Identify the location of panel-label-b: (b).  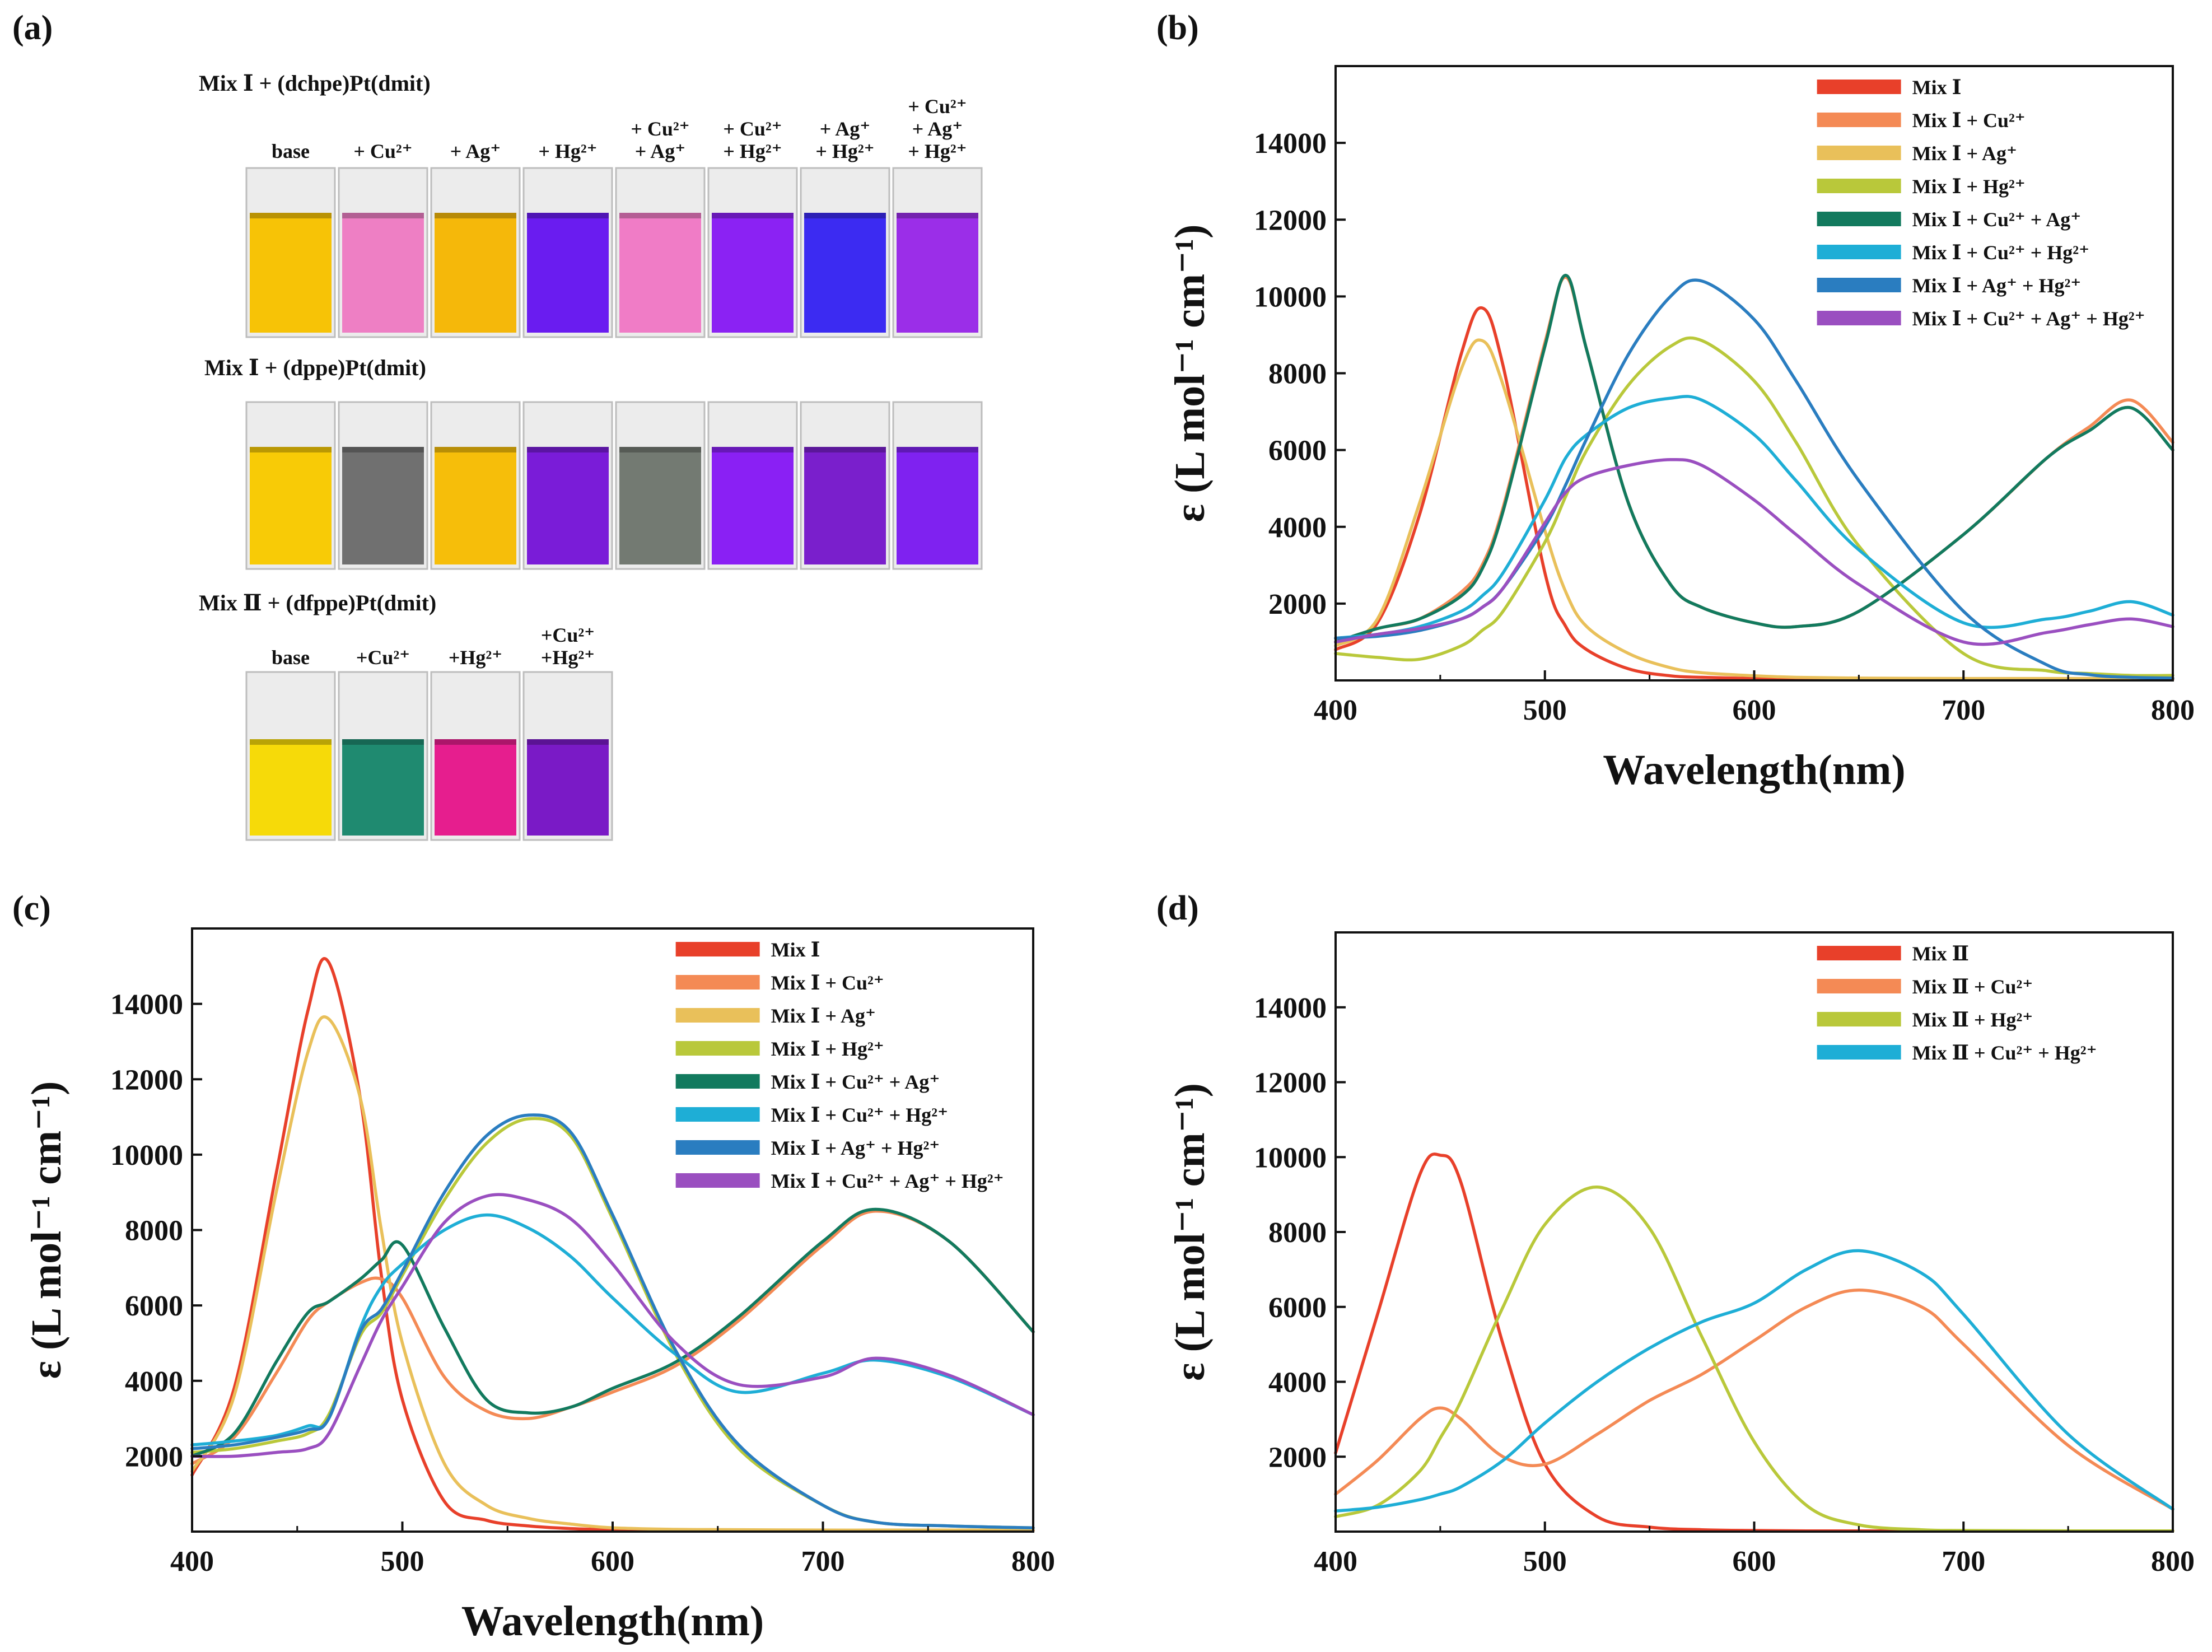
(1178, 28).